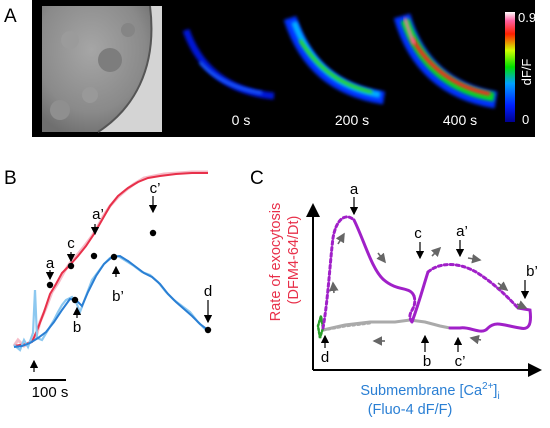  Describe the element at coordinates (462, 231) in the screenshot. I see `phase-label-a-prime: a’` at that location.